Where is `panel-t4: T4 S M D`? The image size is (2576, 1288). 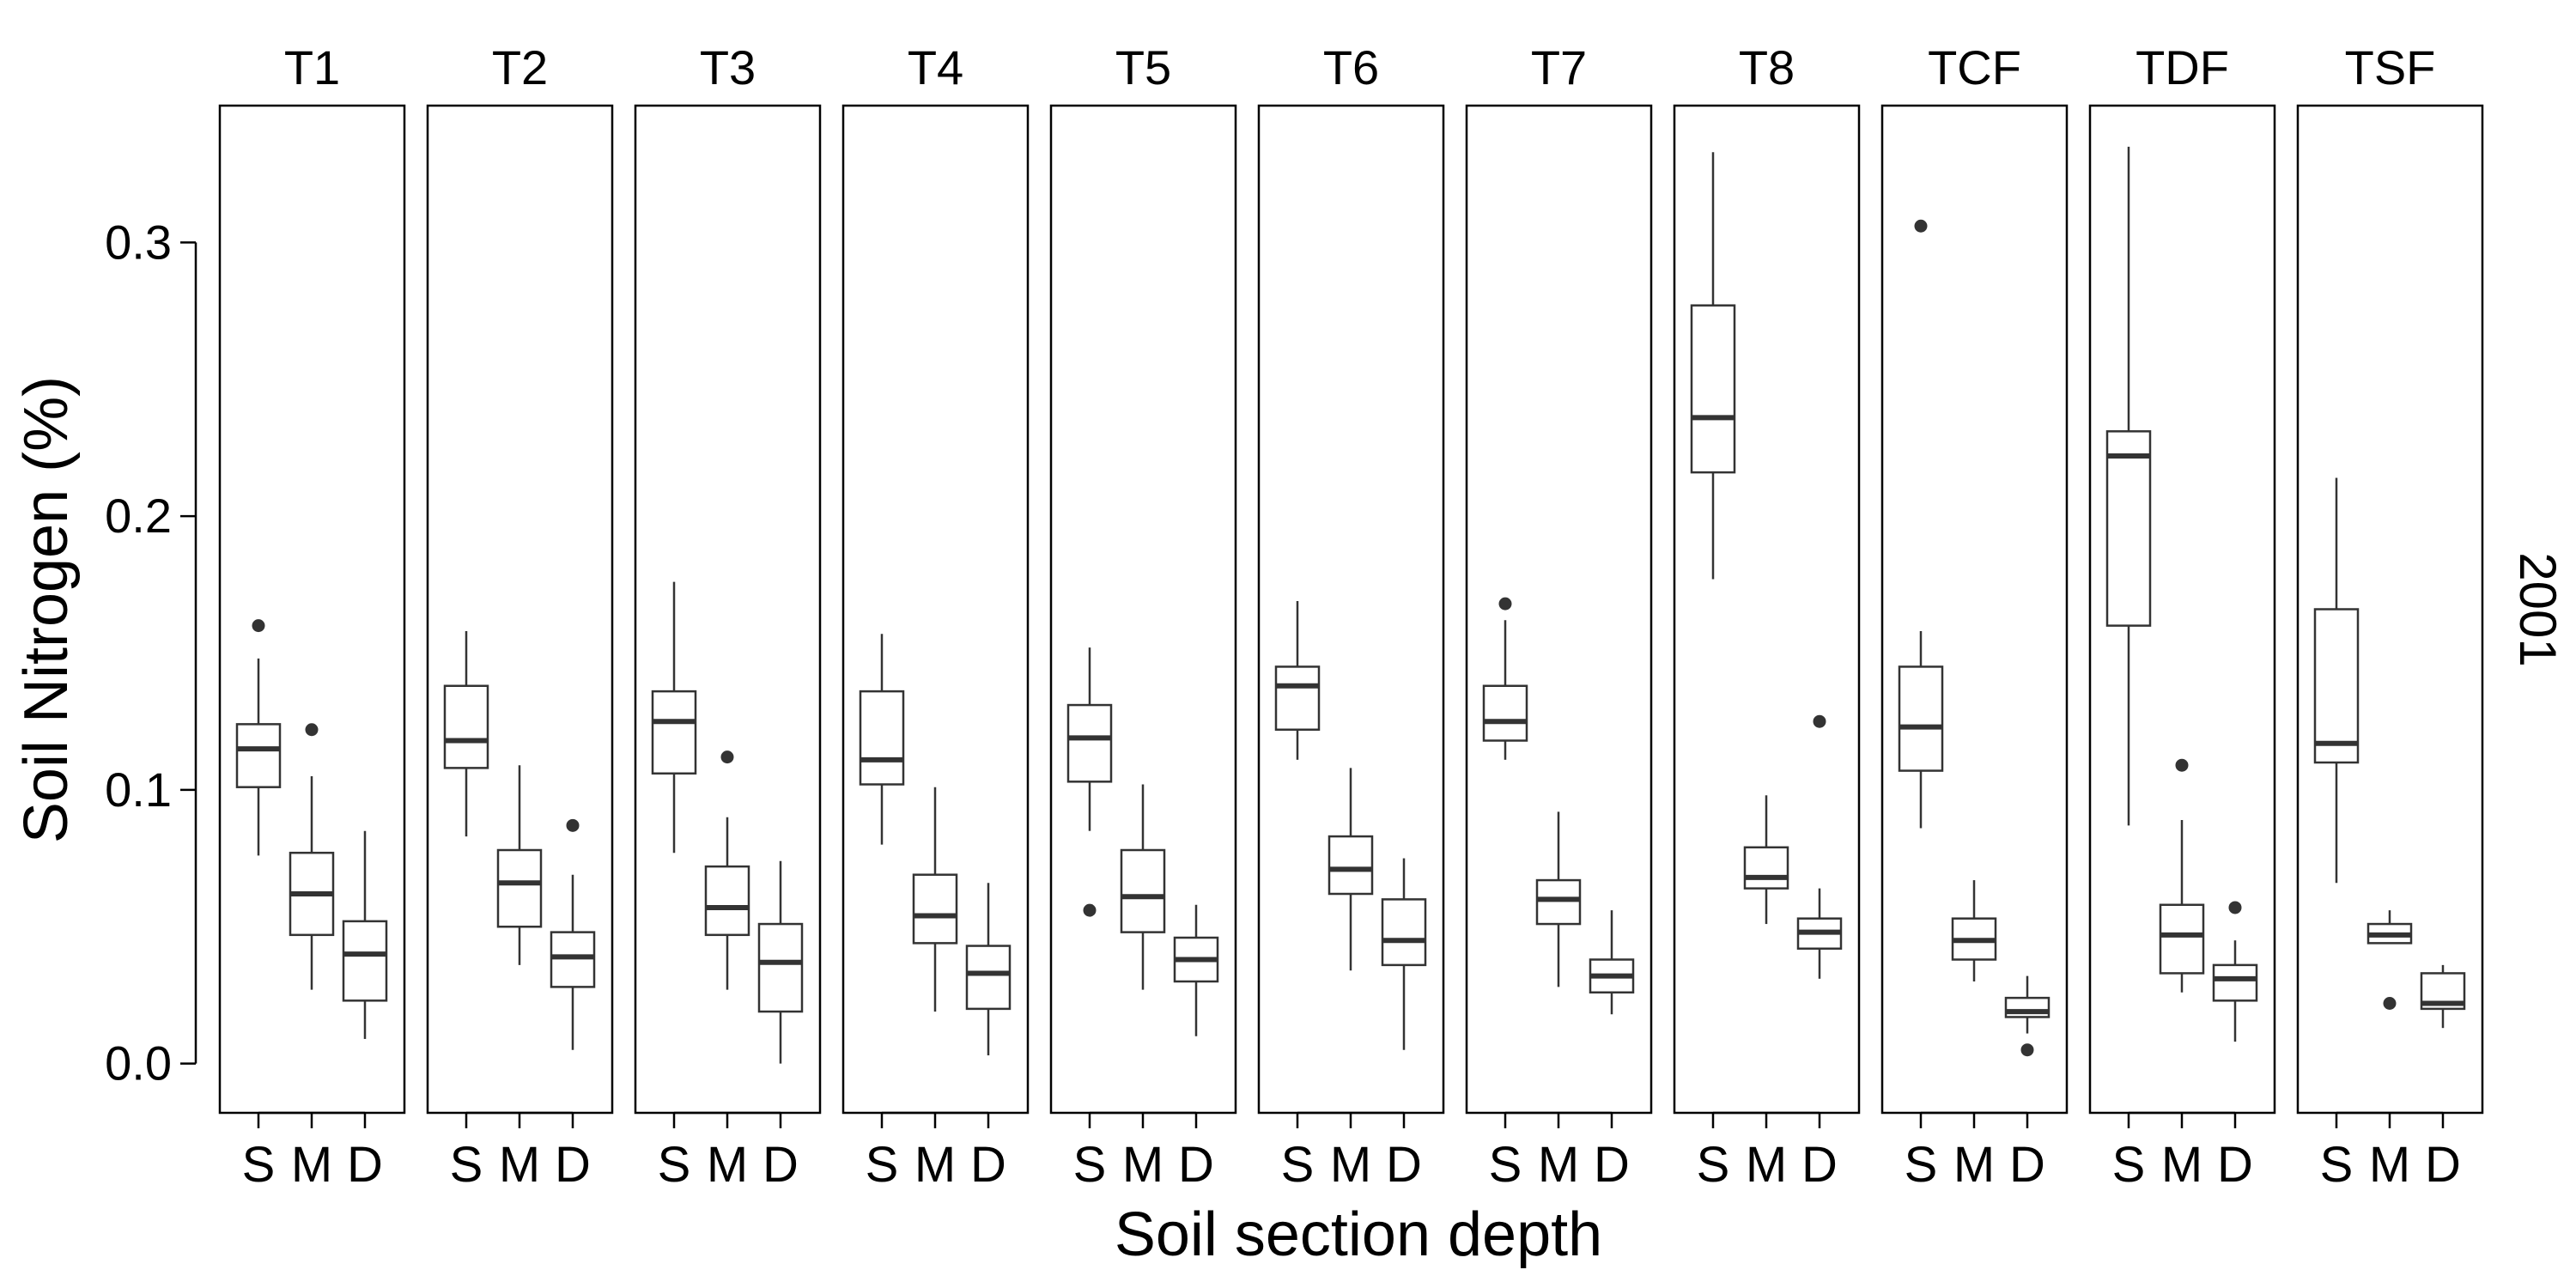
panel-t4: T4 S M D is located at coordinates (936, 616).